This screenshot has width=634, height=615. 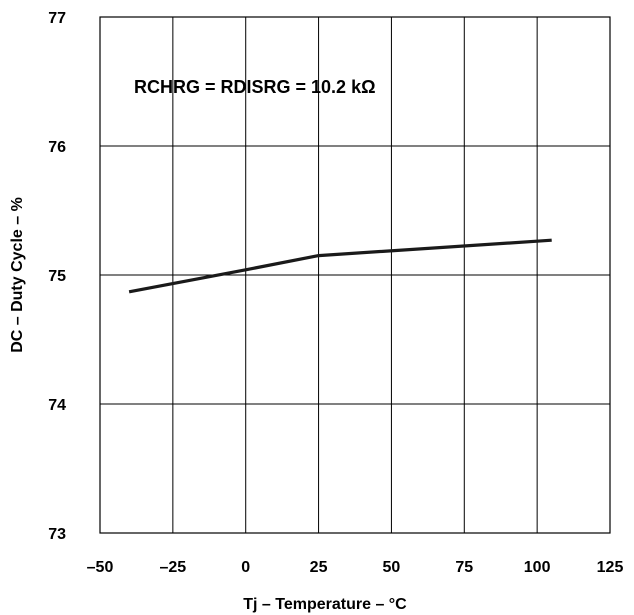 I want to click on x-tick-label: –25, so click(x=173, y=567).